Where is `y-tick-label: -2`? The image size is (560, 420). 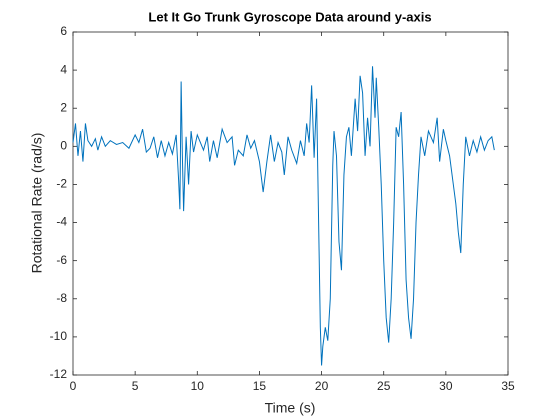
y-tick-label: -2 is located at coordinates (61, 184).